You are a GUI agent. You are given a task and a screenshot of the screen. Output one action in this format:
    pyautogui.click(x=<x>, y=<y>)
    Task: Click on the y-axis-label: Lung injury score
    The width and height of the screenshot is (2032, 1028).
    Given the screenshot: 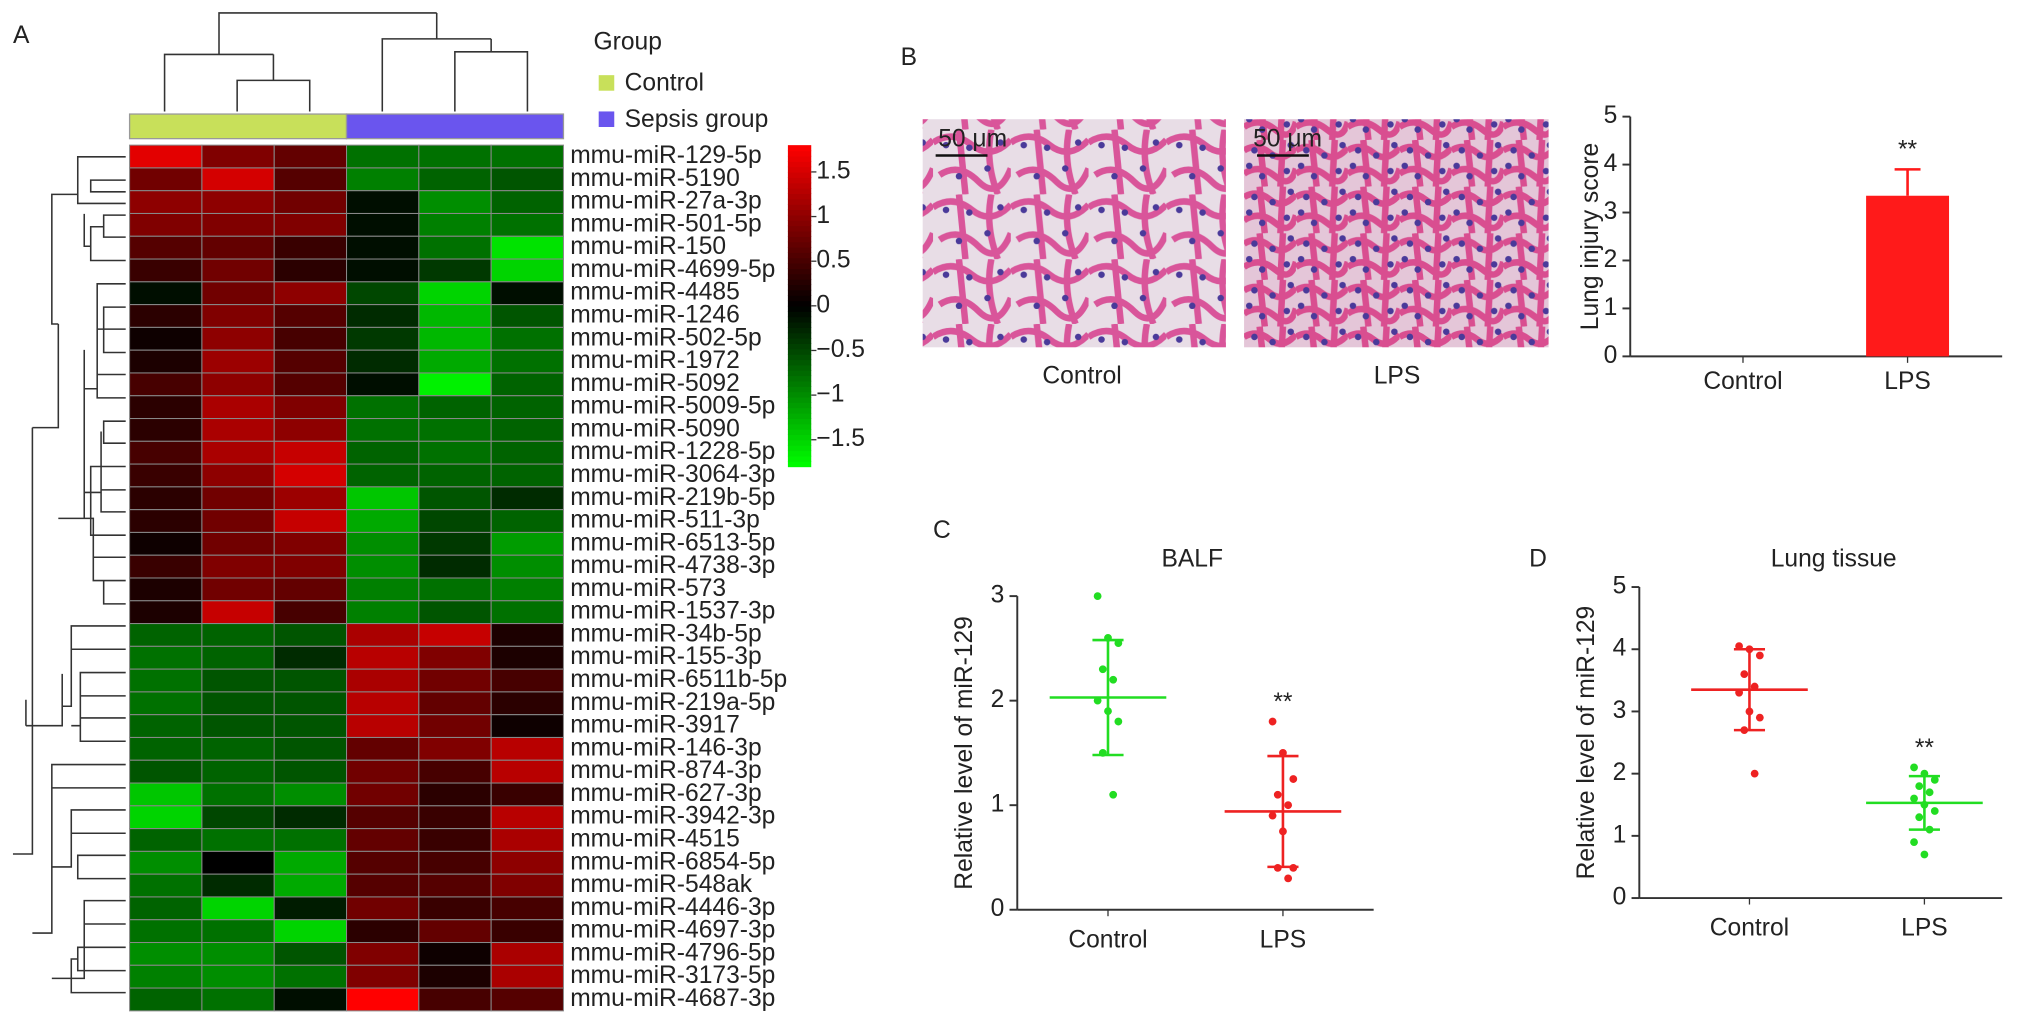 What is the action you would take?
    pyautogui.click(x=1590, y=236)
    